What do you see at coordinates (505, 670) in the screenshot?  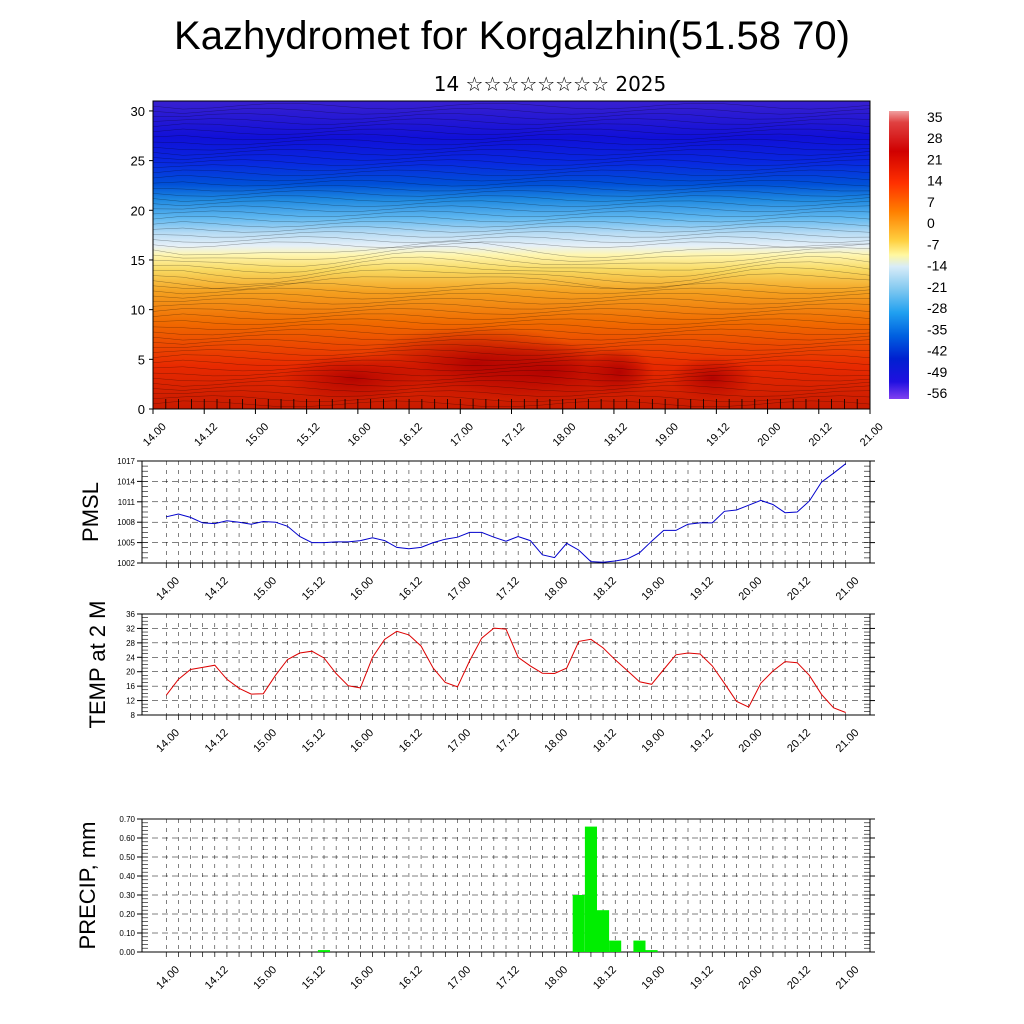 I see `temp-series-line` at bounding box center [505, 670].